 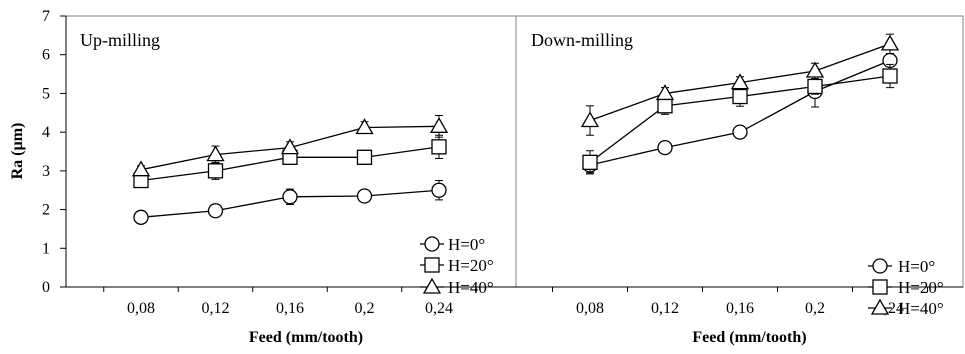 What do you see at coordinates (46, 132) in the screenshot?
I see `y-tick-label: 4` at bounding box center [46, 132].